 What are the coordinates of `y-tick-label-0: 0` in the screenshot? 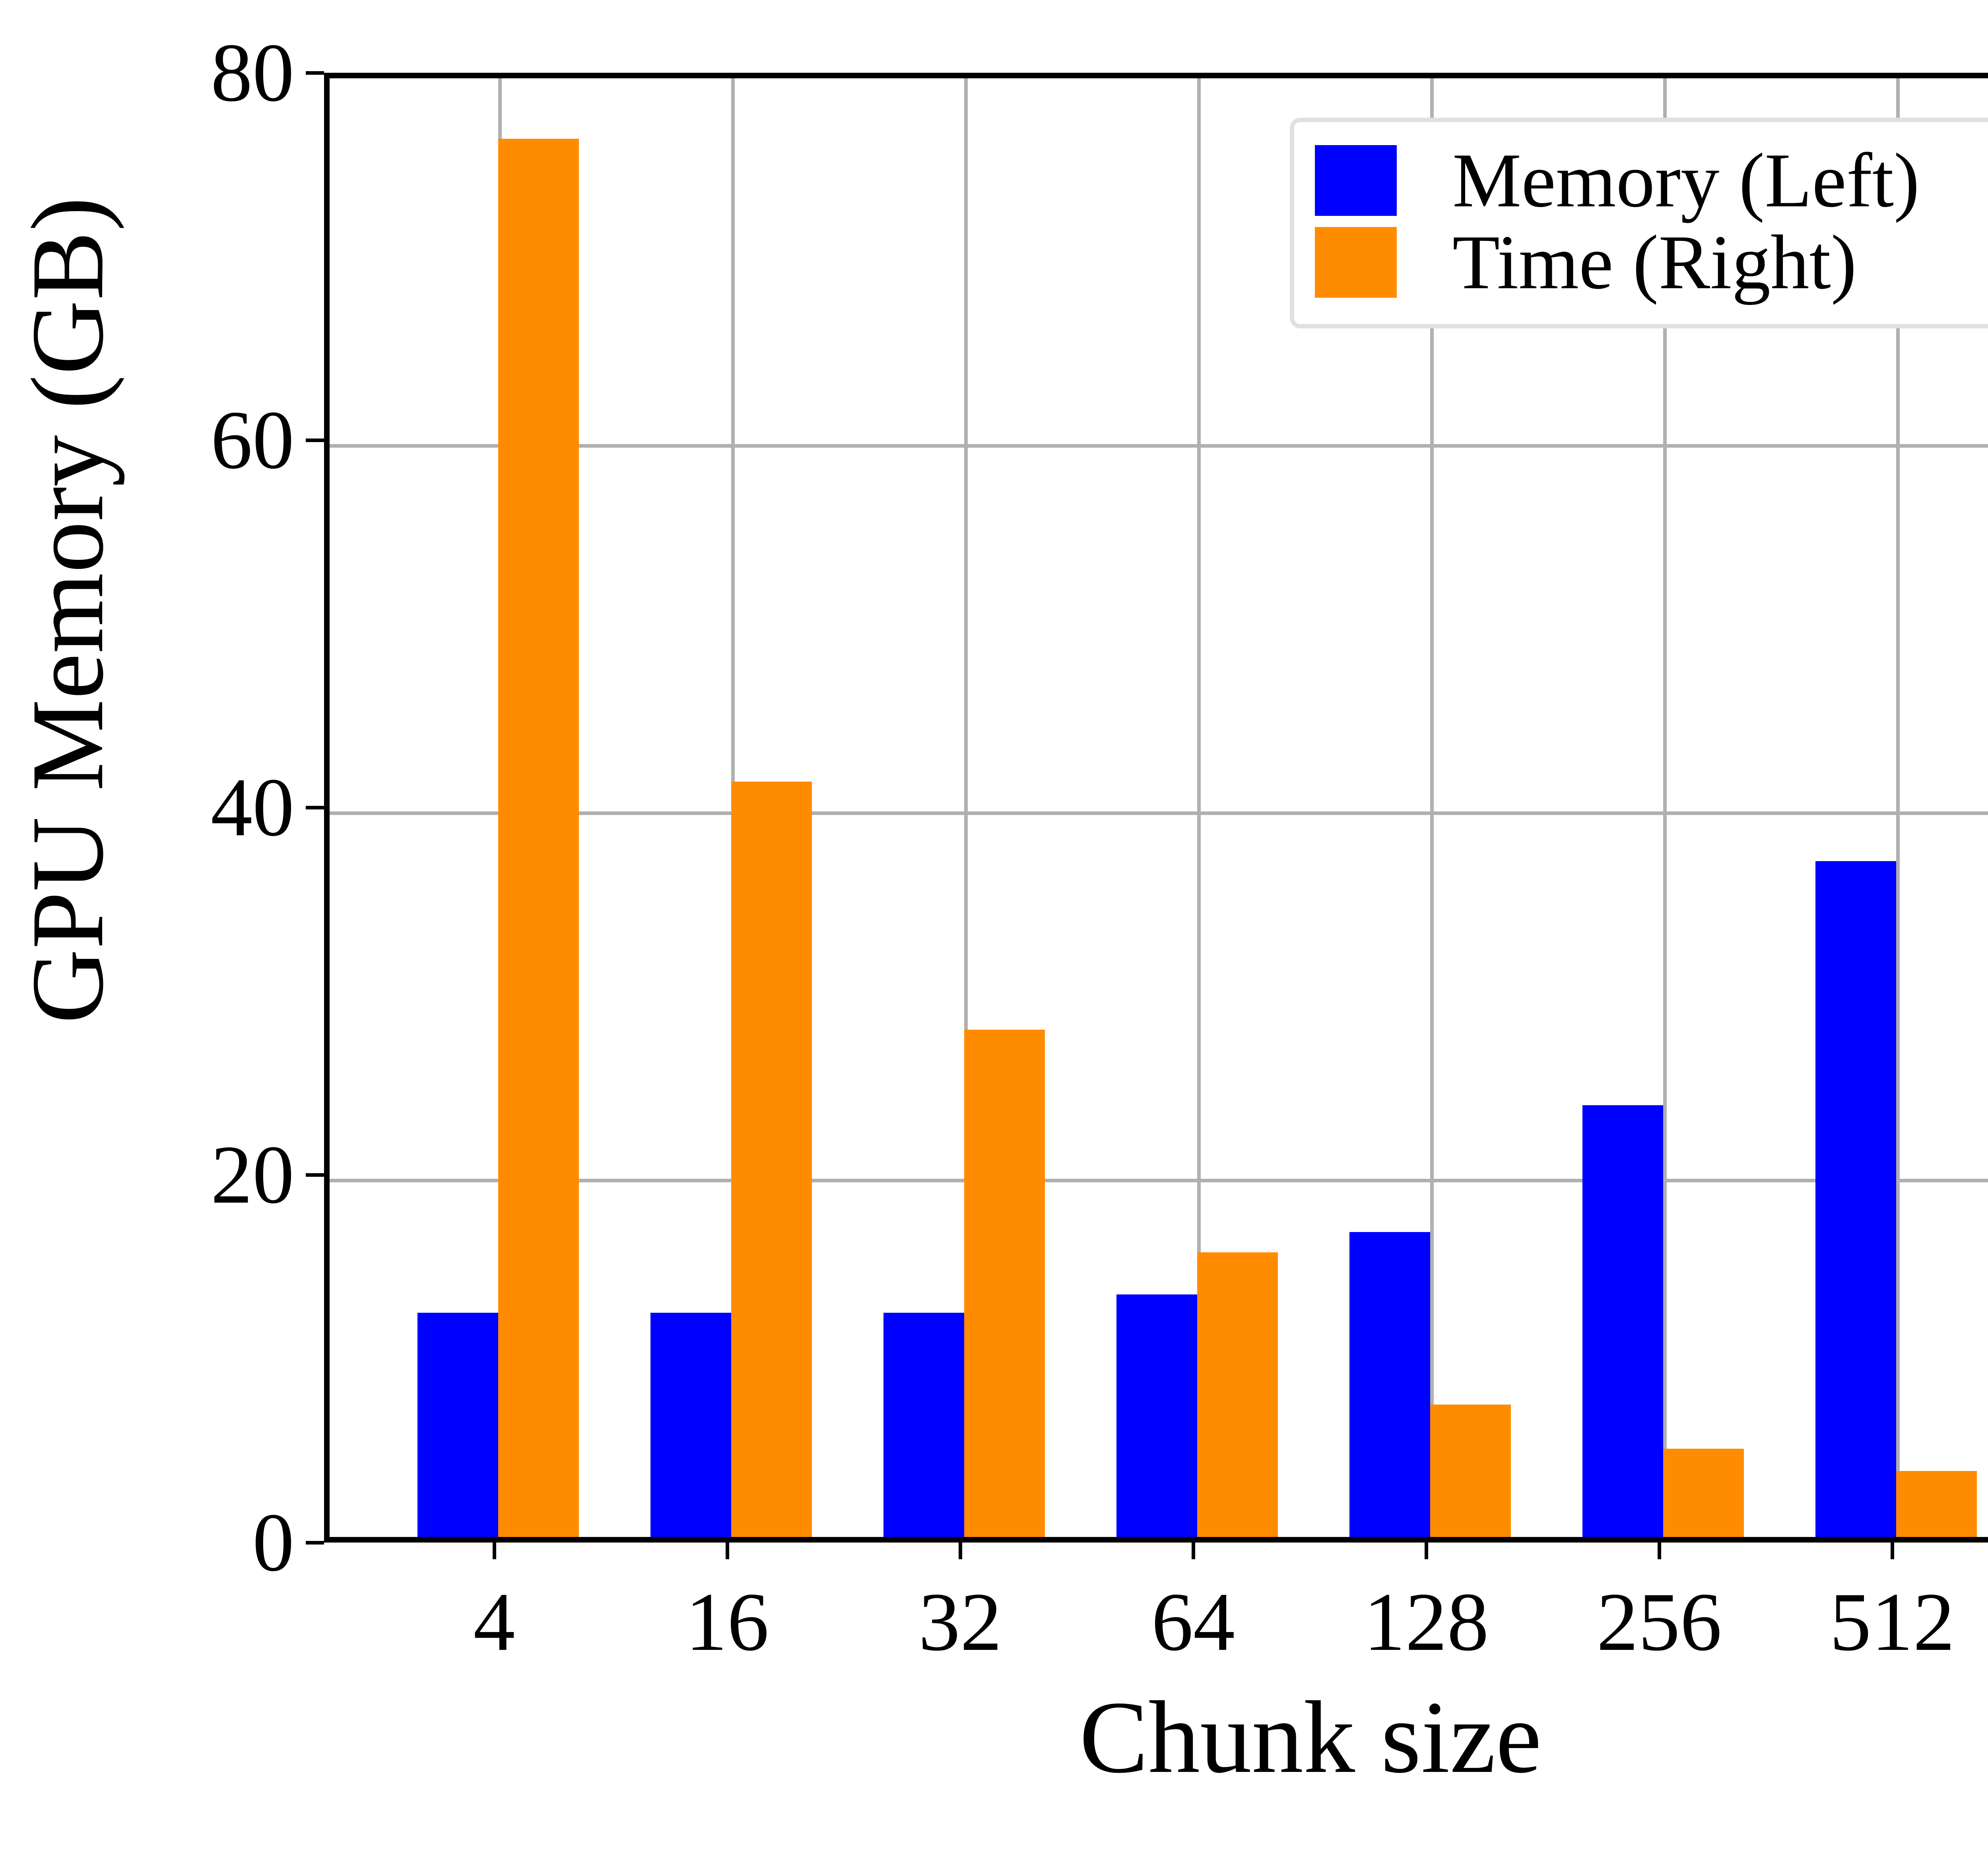 It's located at (273, 1542).